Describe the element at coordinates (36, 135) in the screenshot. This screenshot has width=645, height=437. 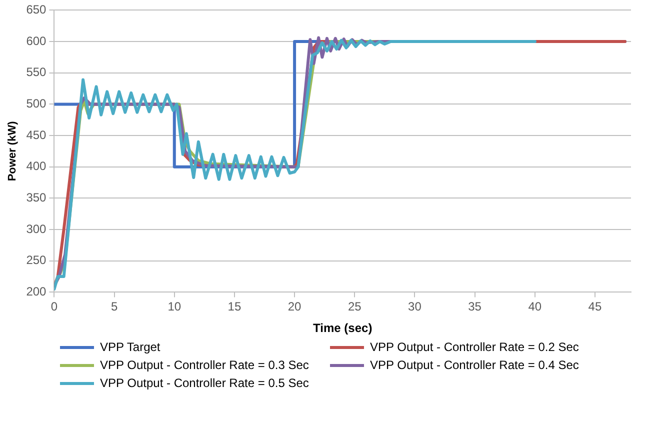
I see `y-tick-label: 450` at that location.